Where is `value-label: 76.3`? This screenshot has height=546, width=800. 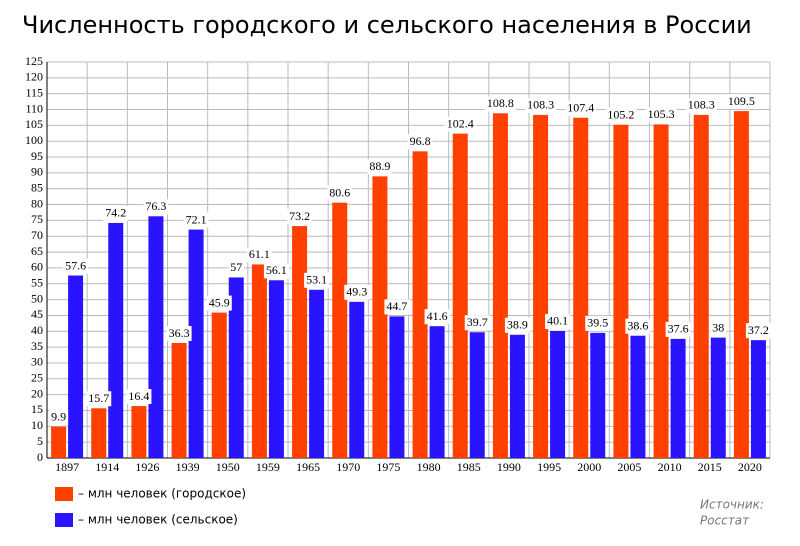 value-label: 76.3 is located at coordinates (155, 206).